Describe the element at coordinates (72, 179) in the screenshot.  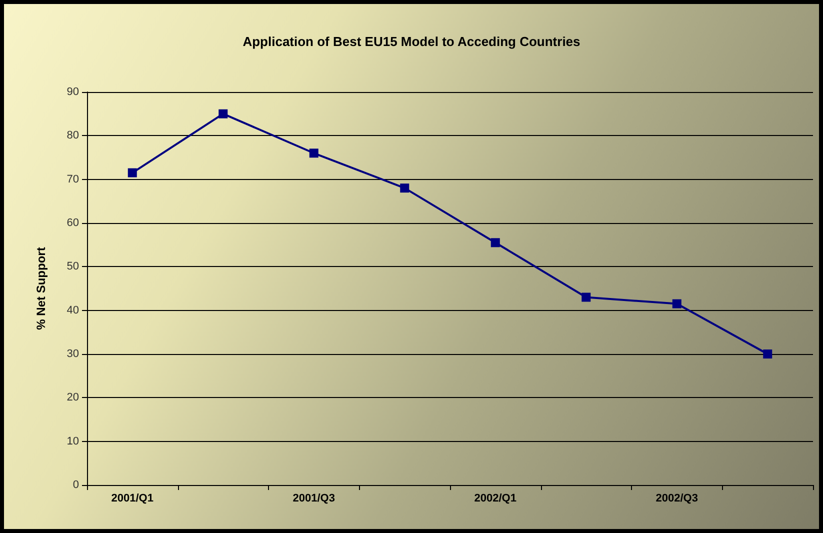
I see `y-tick-label: 70` at that location.